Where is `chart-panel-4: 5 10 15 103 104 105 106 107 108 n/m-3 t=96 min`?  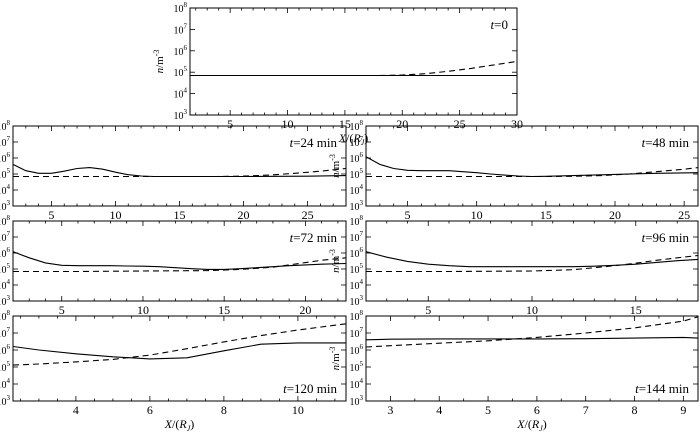
chart-panel-4: 5 10 15 103 104 105 106 107 108 n/m-3 t=96 min is located at coordinates (513, 265).